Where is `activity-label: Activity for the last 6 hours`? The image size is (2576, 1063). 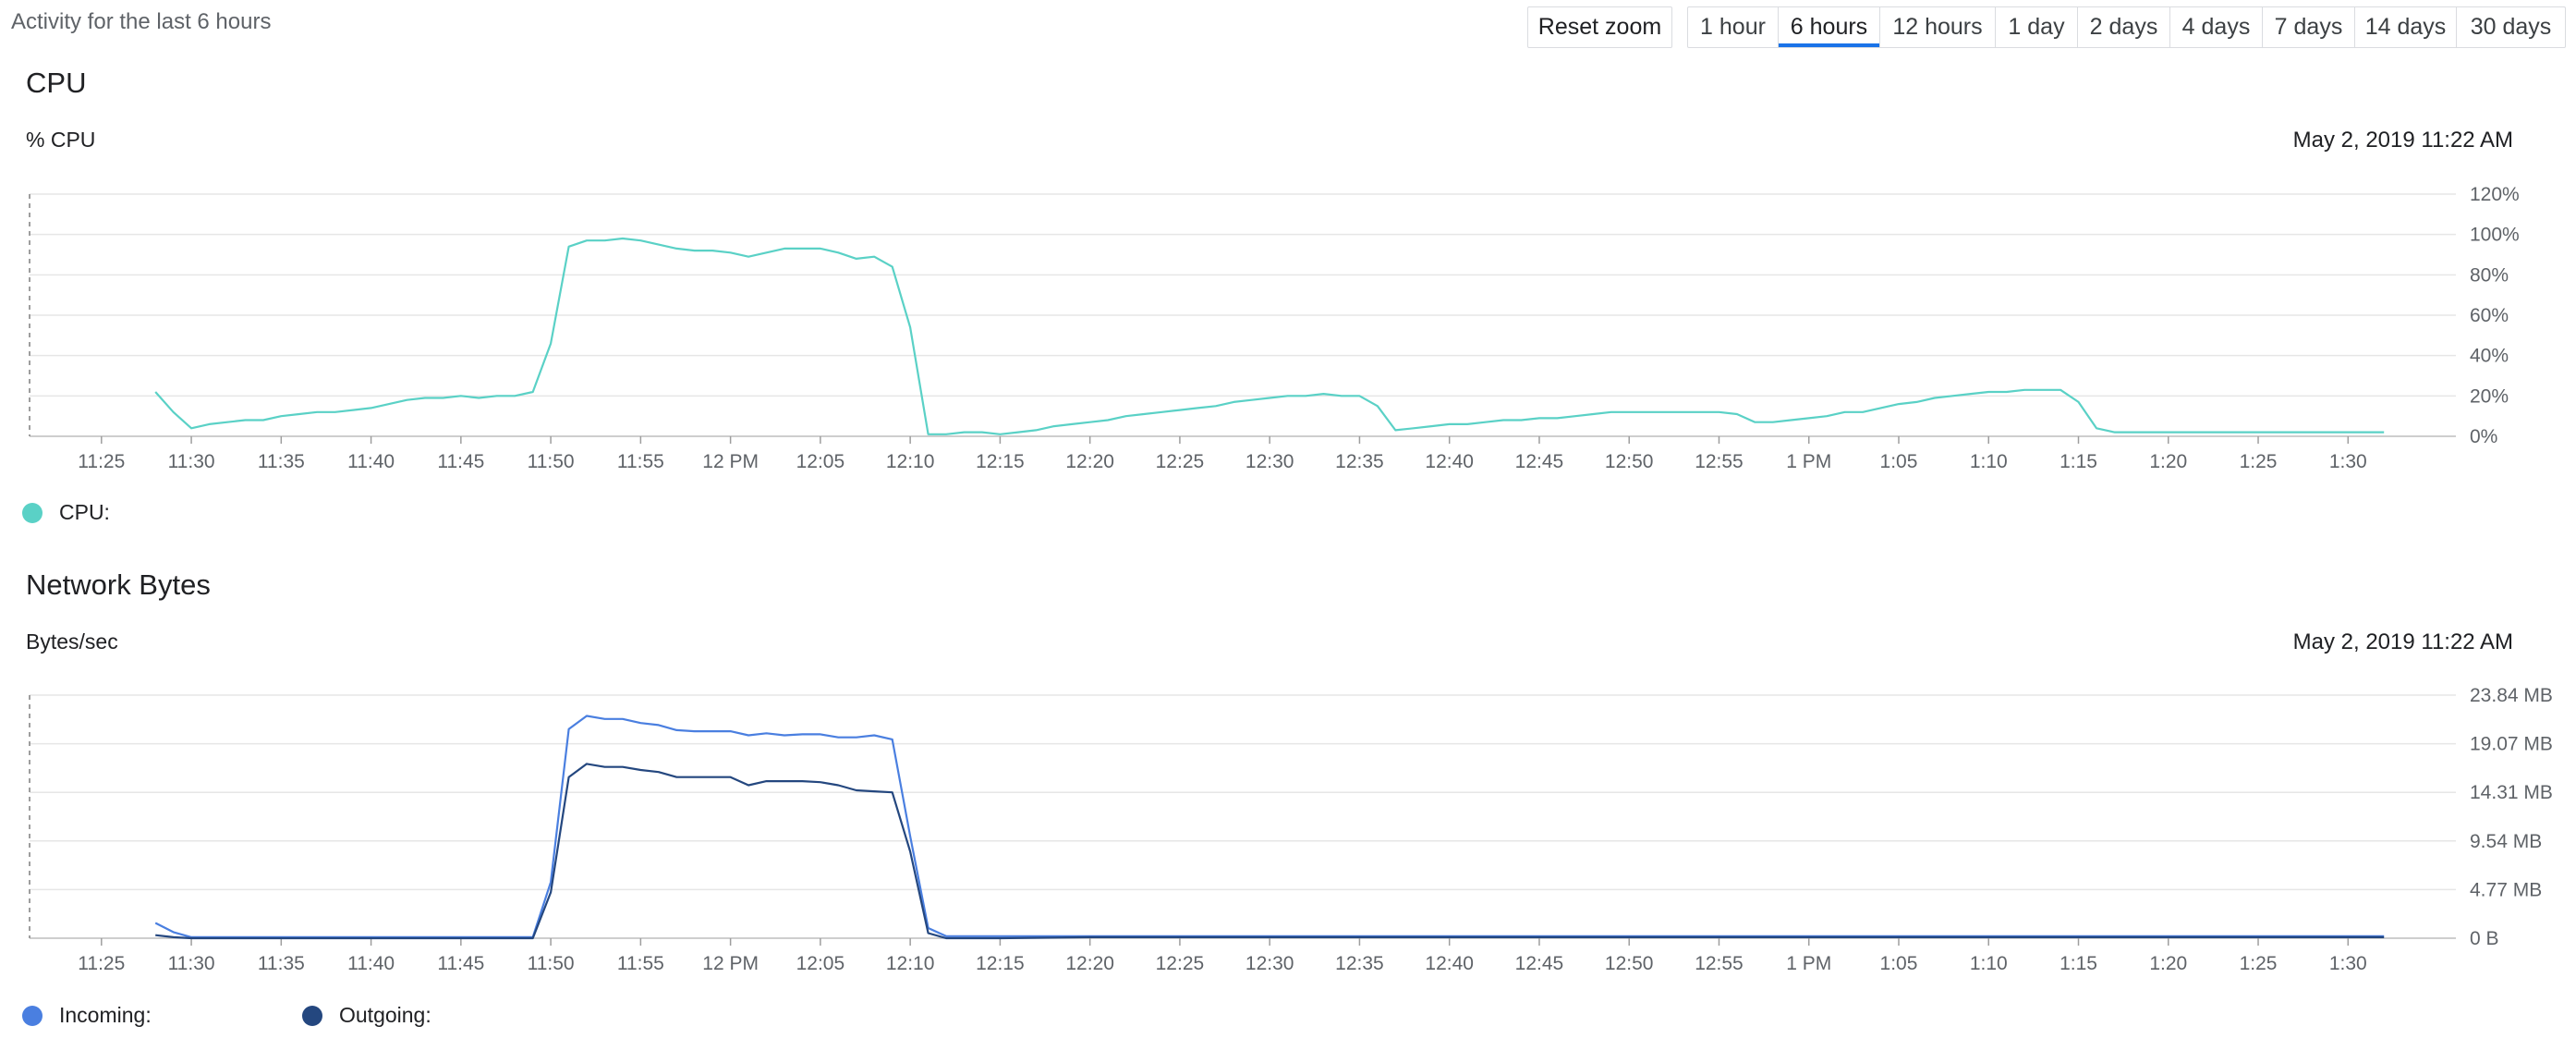
activity-label: Activity for the last 6 hours is located at coordinates (141, 21).